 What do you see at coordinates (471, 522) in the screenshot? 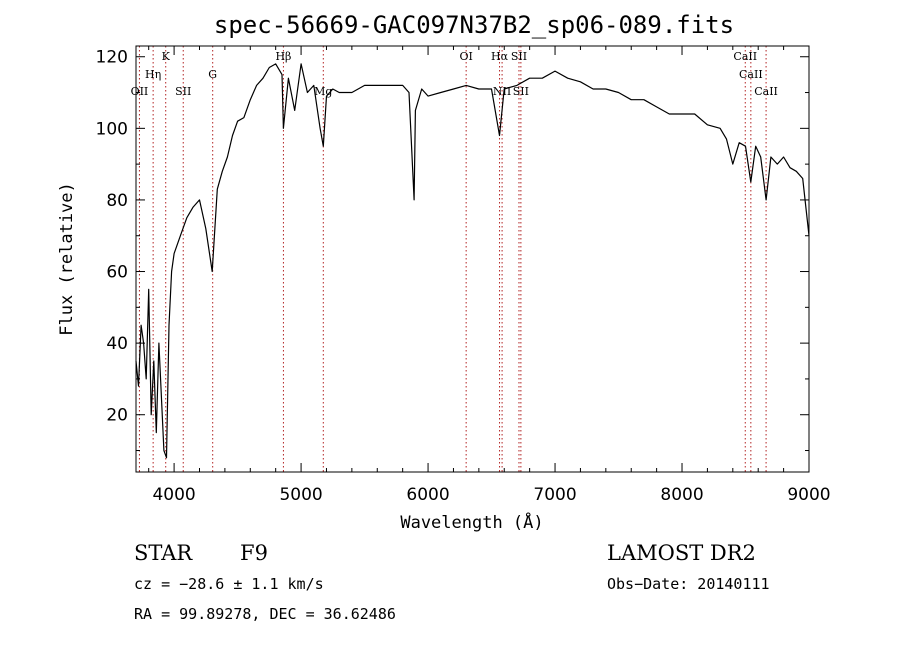
I see `x-axis-label: Wavelength (Å)` at bounding box center [471, 522].